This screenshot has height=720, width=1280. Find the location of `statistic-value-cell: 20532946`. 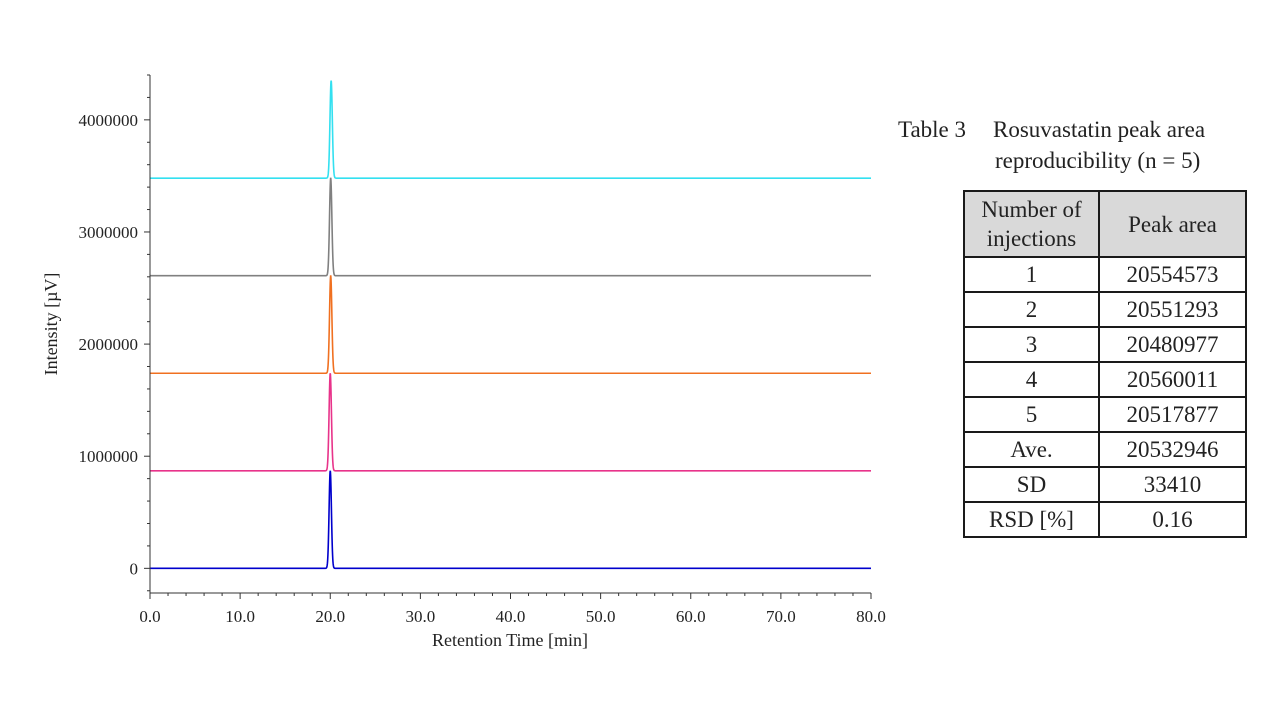

statistic-value-cell: 20532946 is located at coordinates (1172, 449).